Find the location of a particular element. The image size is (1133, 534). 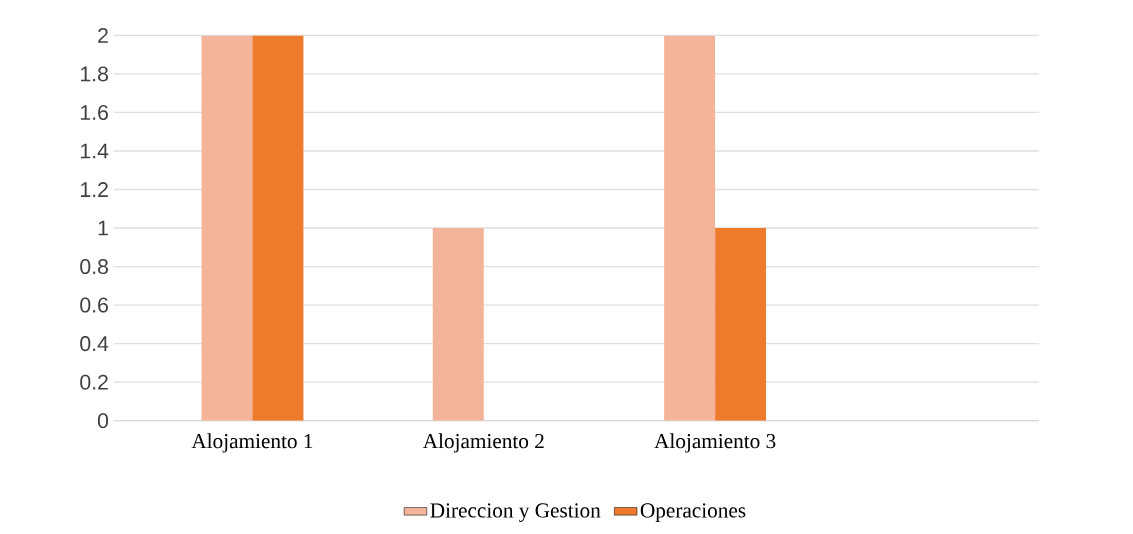

x-tick-label: Alojamiento 1 is located at coordinates (252, 443).